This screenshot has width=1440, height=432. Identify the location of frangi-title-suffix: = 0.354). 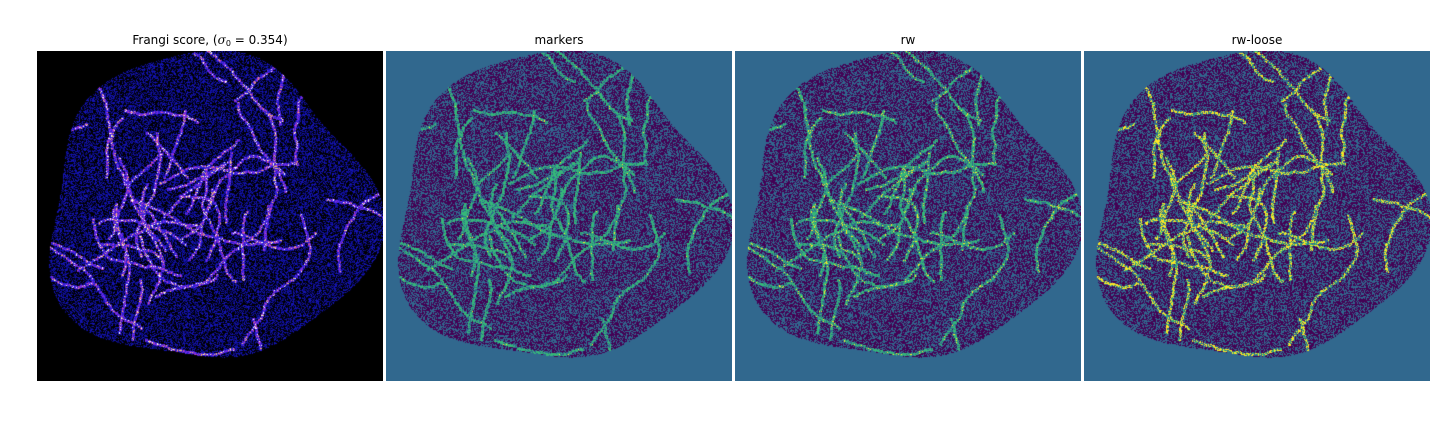
(259, 40).